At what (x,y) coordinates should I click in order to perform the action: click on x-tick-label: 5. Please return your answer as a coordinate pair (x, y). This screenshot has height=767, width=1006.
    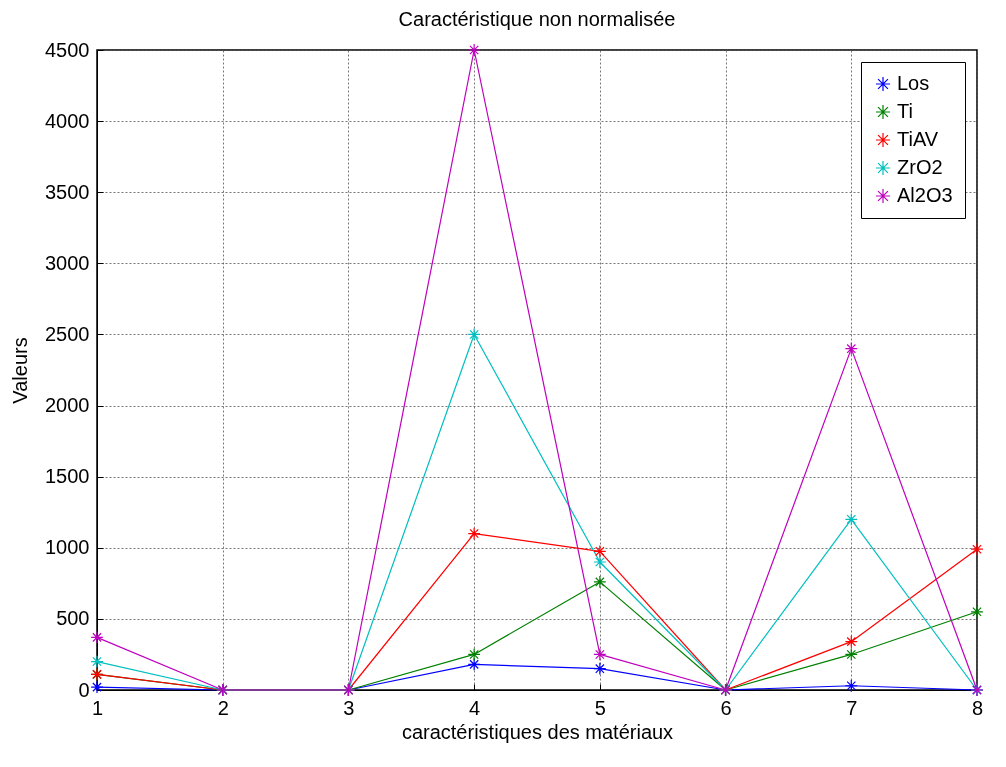
    Looking at the image, I should click on (600, 707).